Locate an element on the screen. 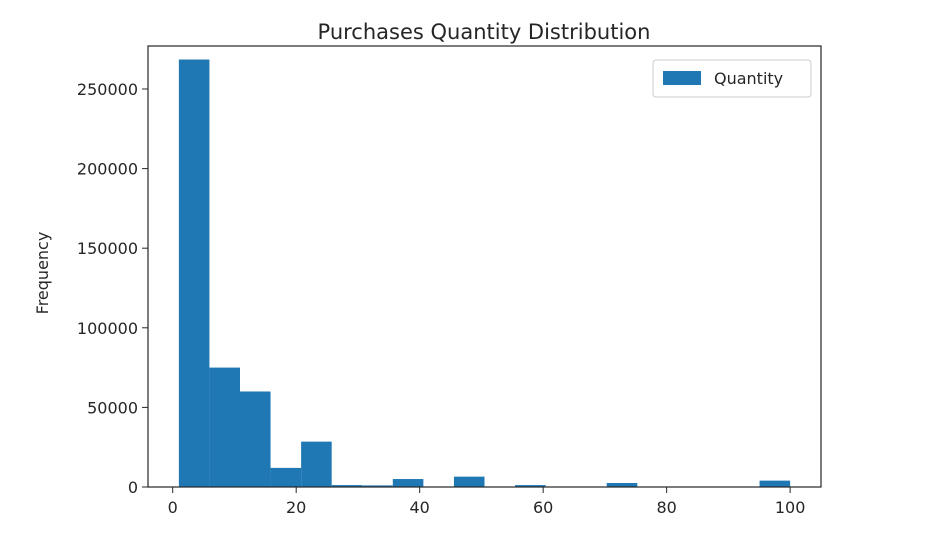  x-tick-label: 100 is located at coordinates (790, 507).